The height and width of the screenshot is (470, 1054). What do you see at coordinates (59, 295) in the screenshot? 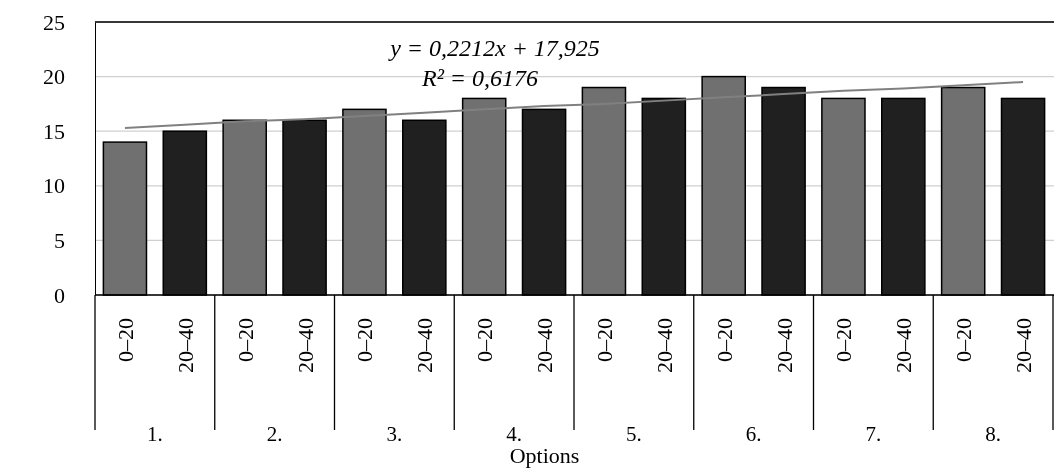
I see `y-tick-label: 0` at bounding box center [59, 295].